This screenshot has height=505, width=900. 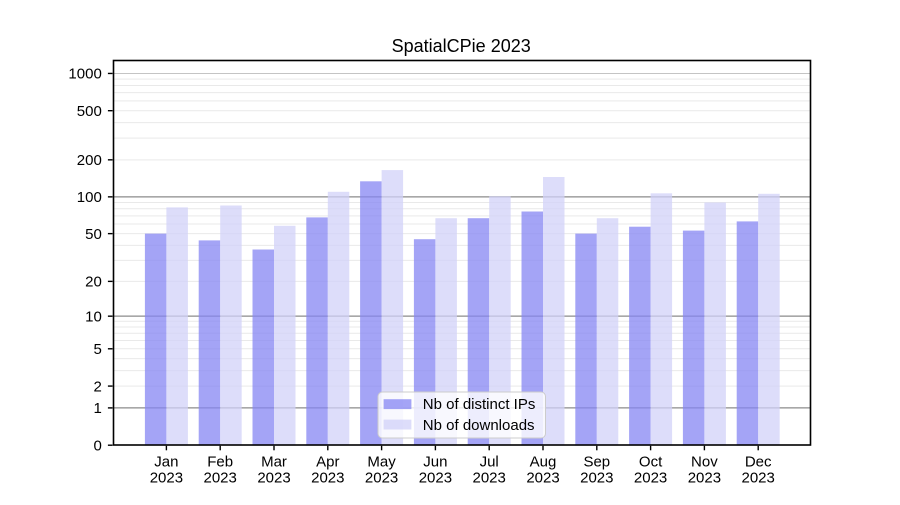 What do you see at coordinates (89, 111) in the screenshot?
I see `svg-text: 500` at bounding box center [89, 111].